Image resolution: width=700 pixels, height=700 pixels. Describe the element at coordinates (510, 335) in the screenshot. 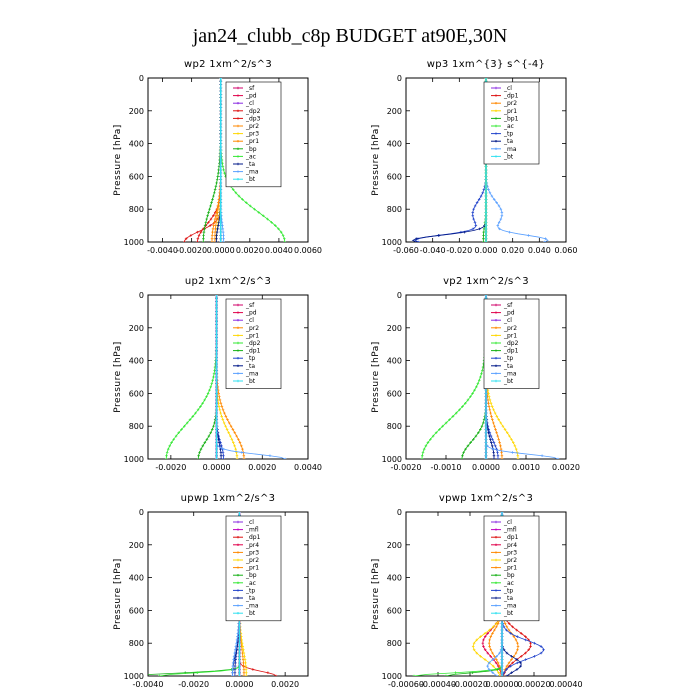

I see `legend-label: _pr1` at that location.